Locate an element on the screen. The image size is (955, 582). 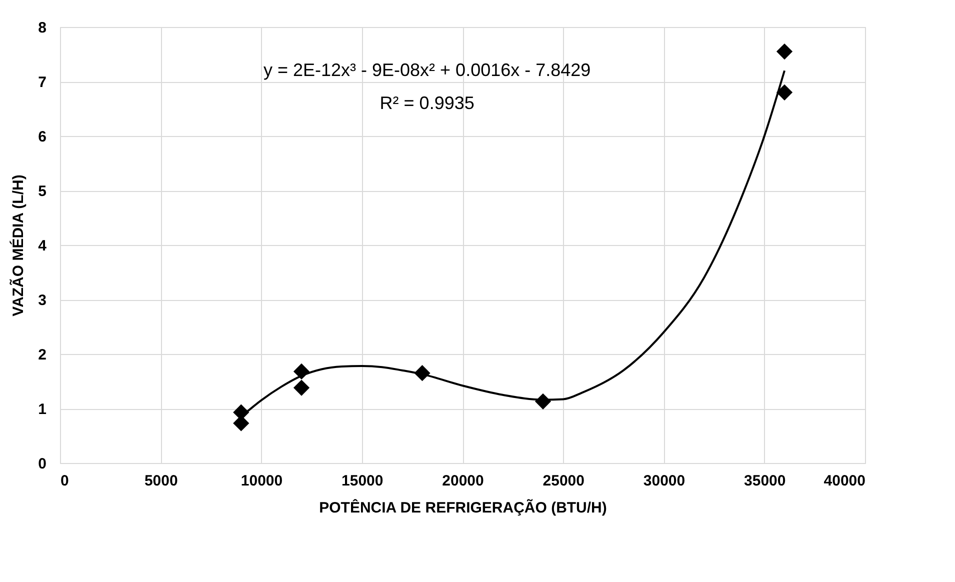
y-tick-label: 1 is located at coordinates (42, 409).